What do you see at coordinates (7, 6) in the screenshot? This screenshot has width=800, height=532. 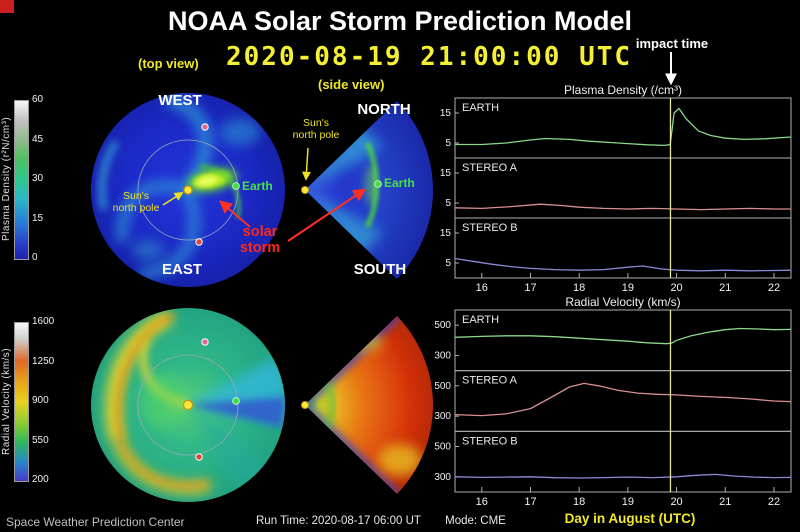 I see `corner-logo-mark` at bounding box center [7, 6].